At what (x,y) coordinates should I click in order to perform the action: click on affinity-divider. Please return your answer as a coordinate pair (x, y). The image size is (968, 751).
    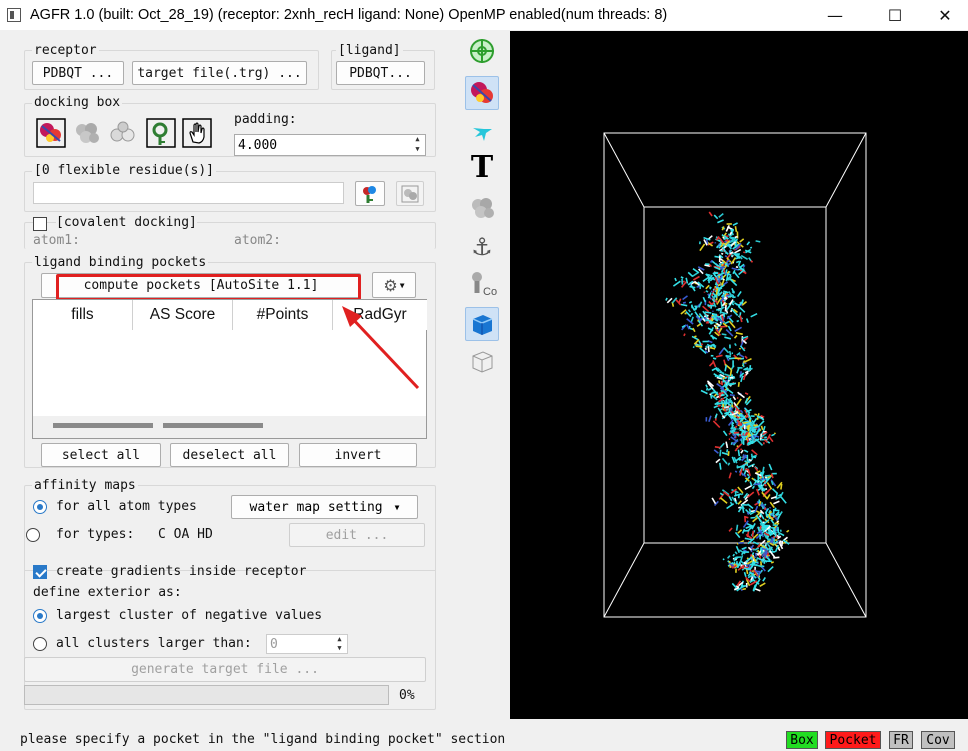
    Looking at the image, I should click on (230, 570).